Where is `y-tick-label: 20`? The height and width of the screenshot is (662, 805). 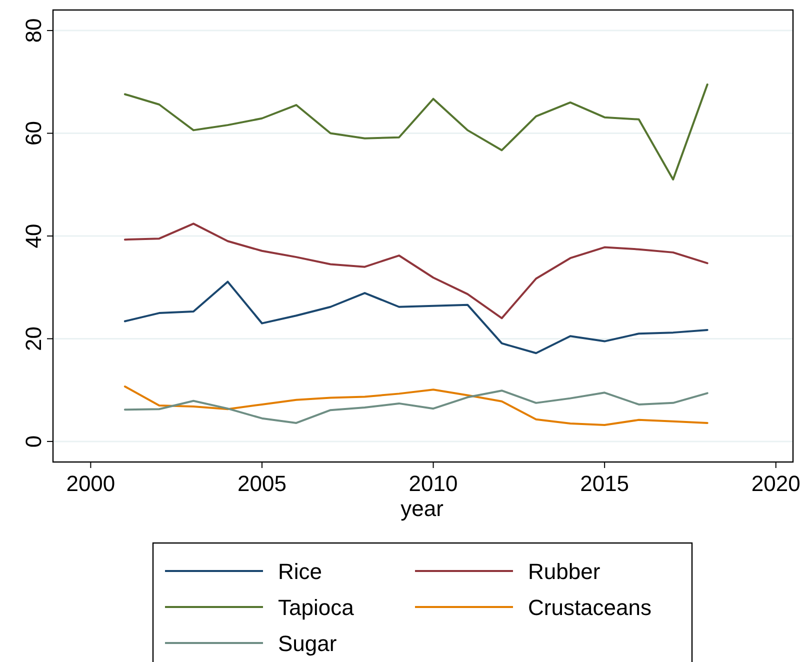
y-tick-label: 20 is located at coordinates (33, 338).